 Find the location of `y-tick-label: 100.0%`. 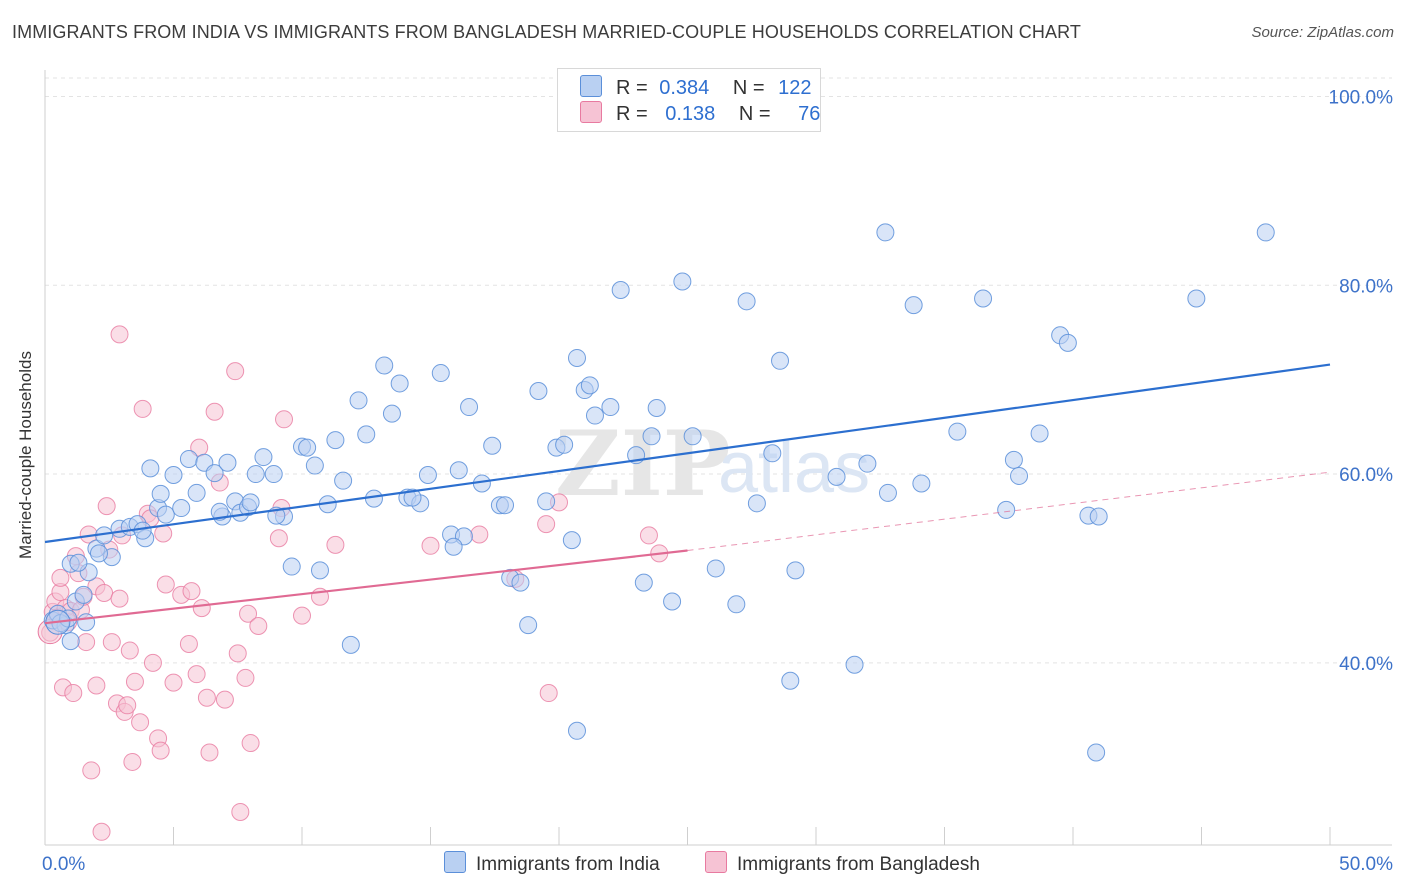

y-tick-label: 100.0% is located at coordinates (1361, 98).